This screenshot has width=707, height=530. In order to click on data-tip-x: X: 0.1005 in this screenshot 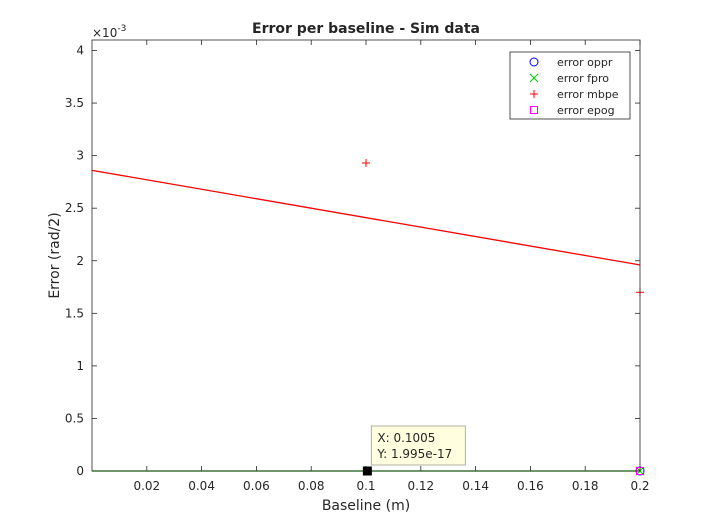, I will do `click(406, 438)`.